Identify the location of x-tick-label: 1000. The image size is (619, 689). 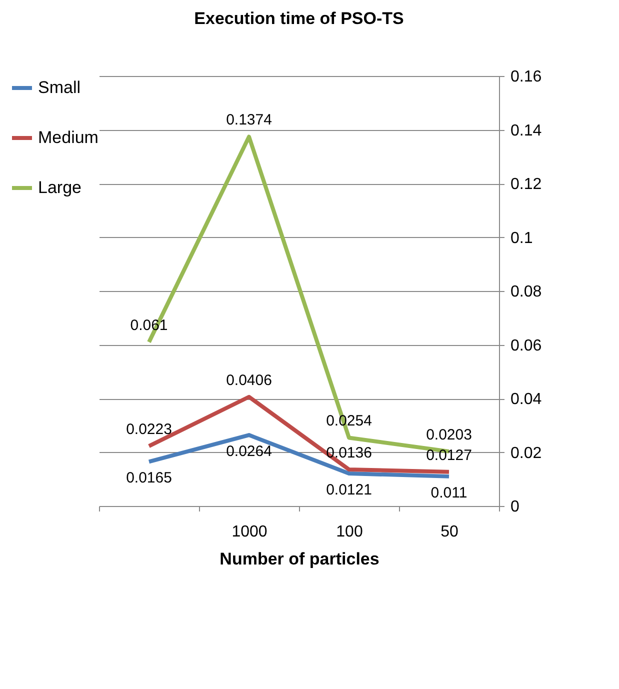
(250, 532).